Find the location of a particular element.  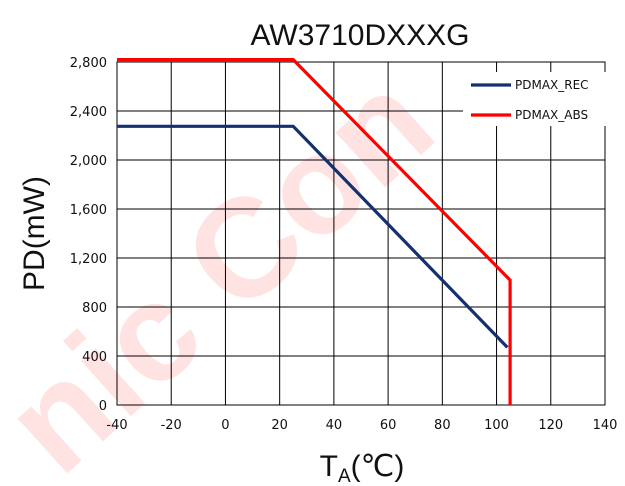

x-tick-label: 20 is located at coordinates (279, 425).